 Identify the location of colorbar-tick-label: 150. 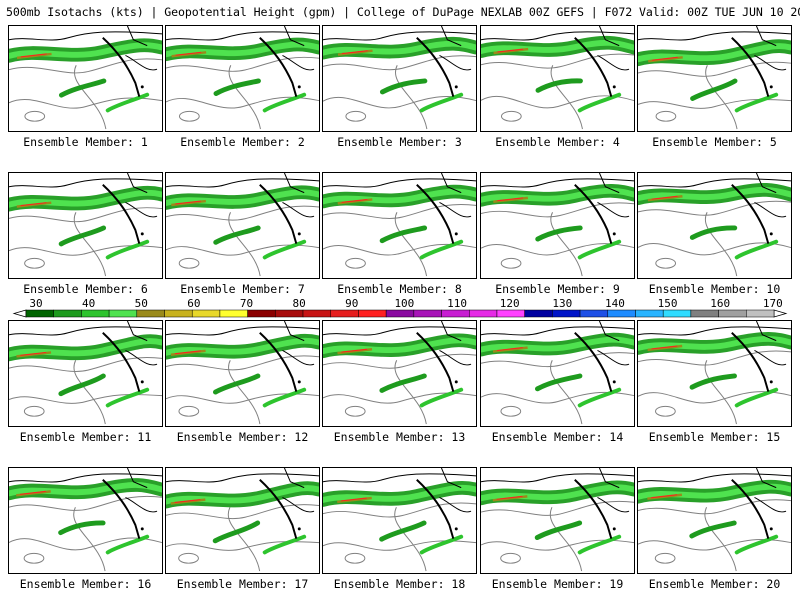
(668, 303).